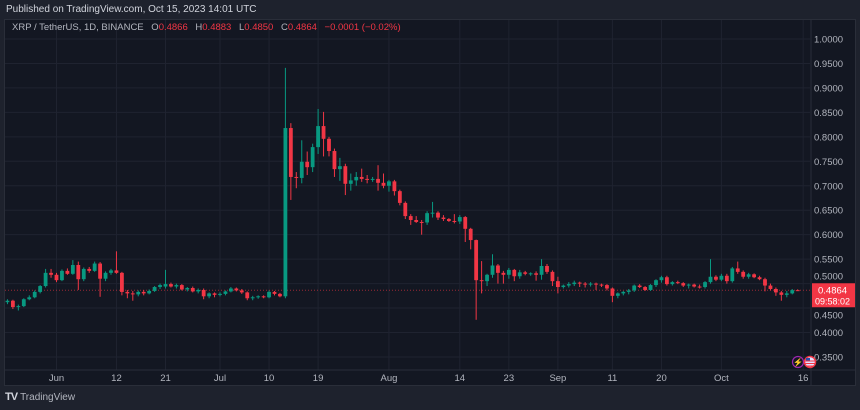 This screenshot has height=410, width=860. What do you see at coordinates (199, 27) in the screenshot?
I see `high-label: H` at bounding box center [199, 27].